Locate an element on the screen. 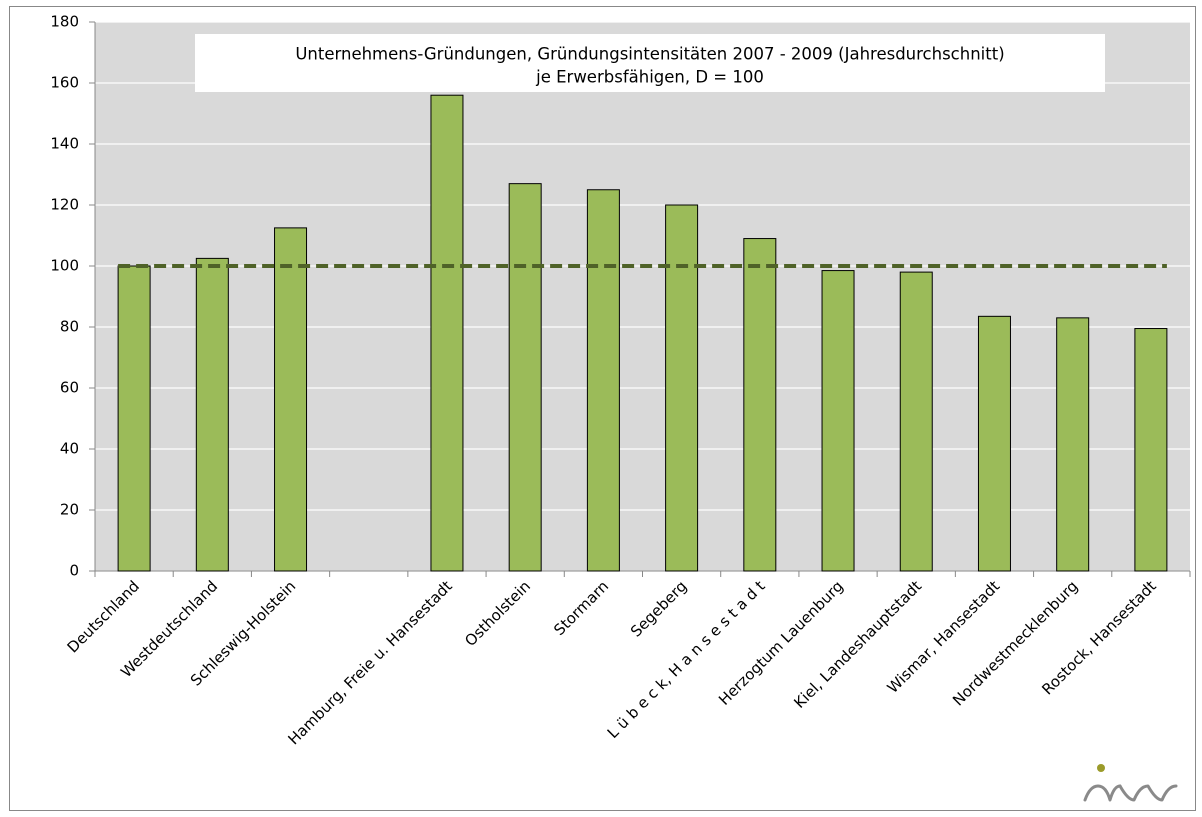 This screenshot has height=817, width=1202. y-tick-label: 120 is located at coordinates (64, 205).